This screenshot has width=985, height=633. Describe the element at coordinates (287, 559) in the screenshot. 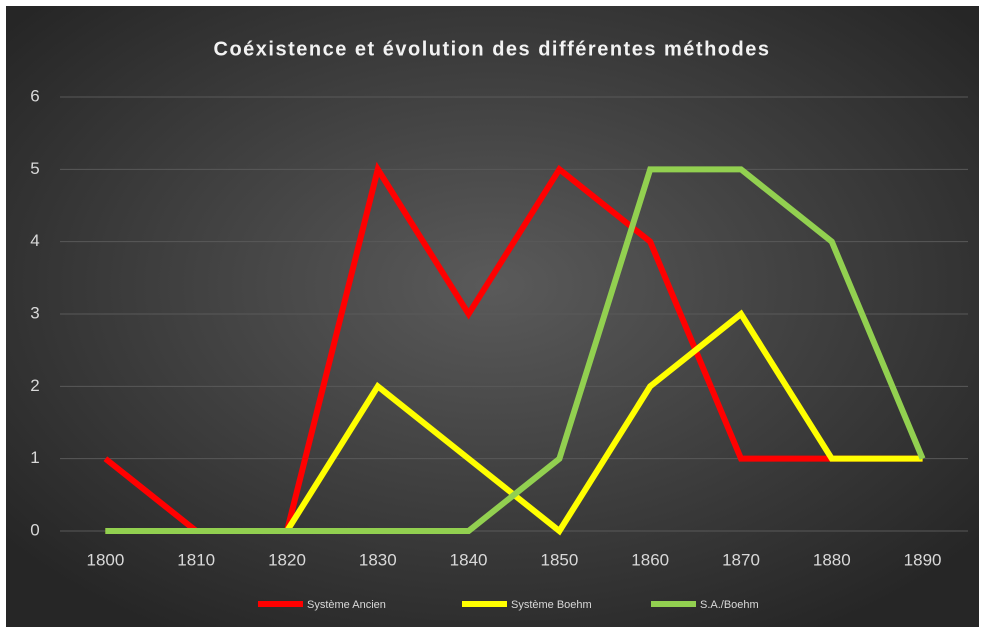

I see `x-tick-label: 1820` at that location.